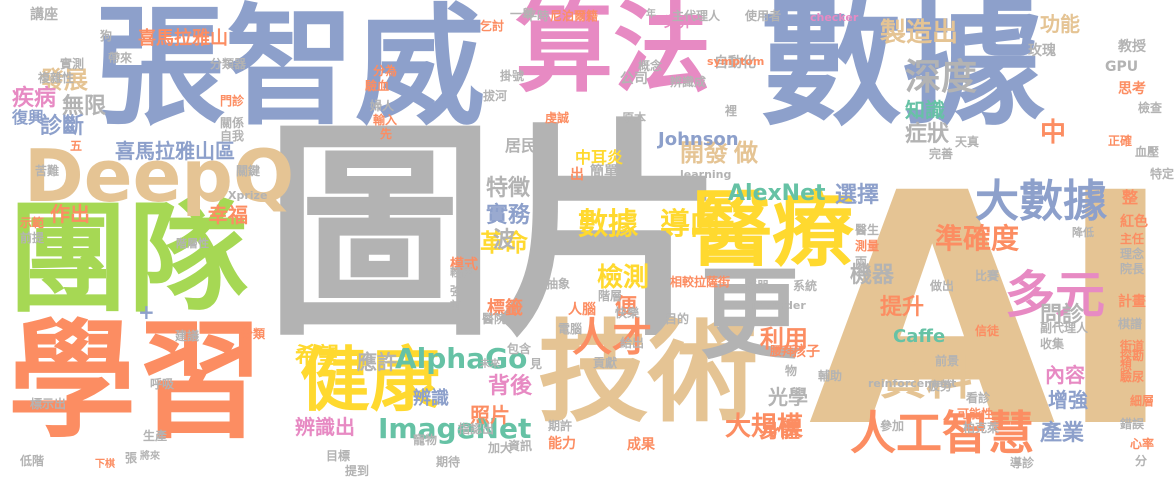 This screenshot has width=1175, height=482. What do you see at coordinates (155, 436) in the screenshot?
I see `word-cloud-word: 生產` at bounding box center [155, 436].